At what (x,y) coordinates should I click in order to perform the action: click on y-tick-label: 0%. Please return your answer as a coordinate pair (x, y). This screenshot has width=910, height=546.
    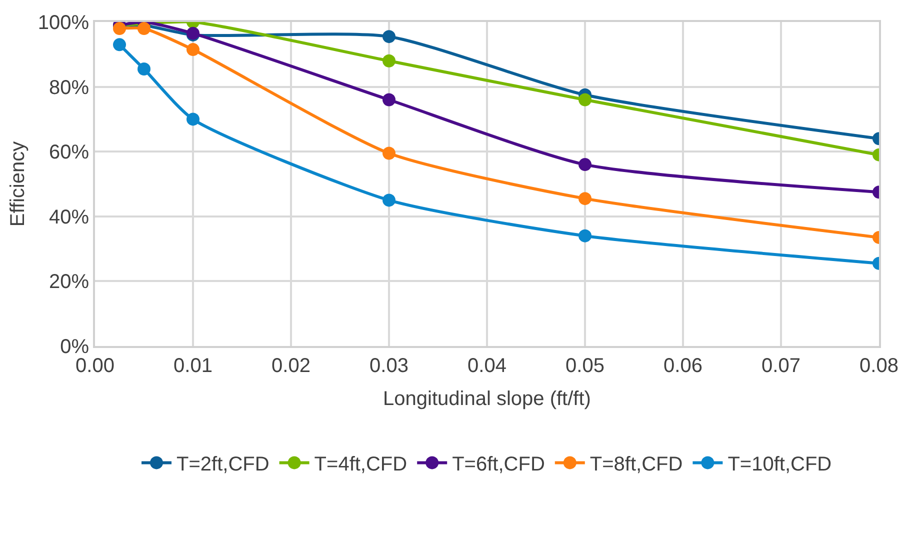
    Looking at the image, I should click on (75, 347).